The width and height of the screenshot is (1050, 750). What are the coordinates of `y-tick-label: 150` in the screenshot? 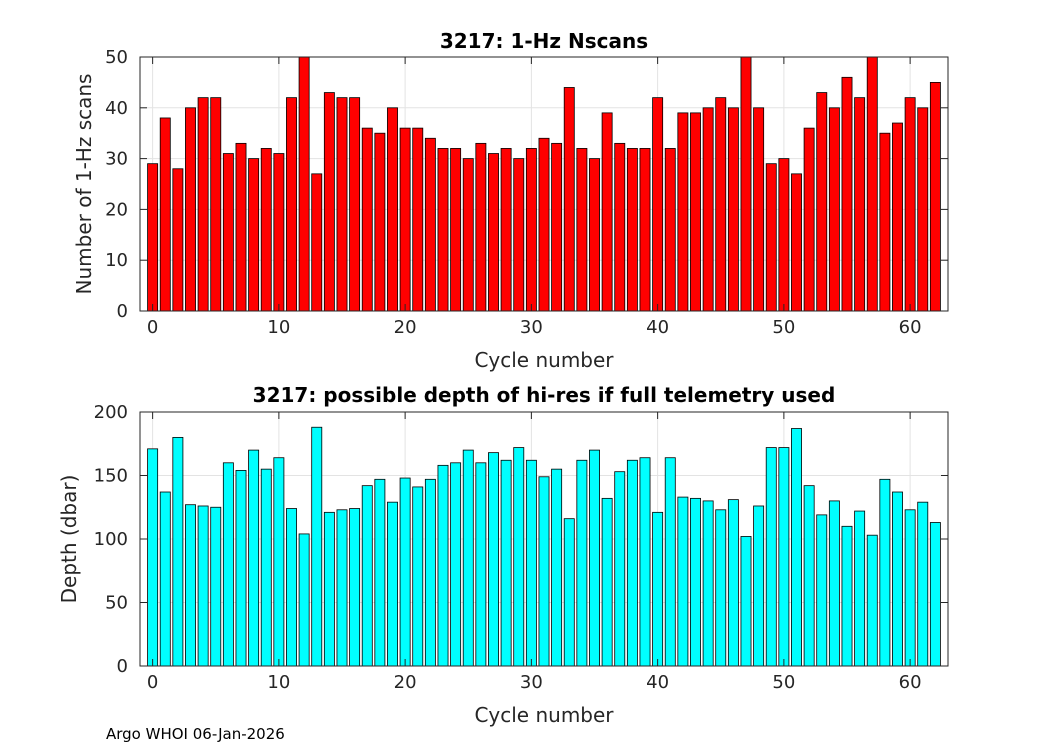 It's located at (111, 476).